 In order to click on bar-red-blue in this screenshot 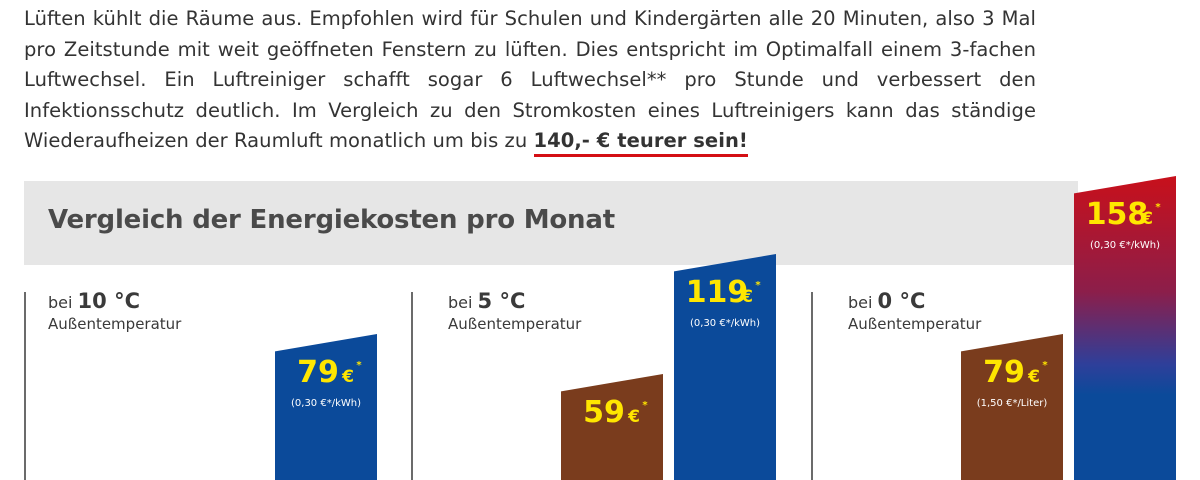, I will do `click(1125, 328)`.